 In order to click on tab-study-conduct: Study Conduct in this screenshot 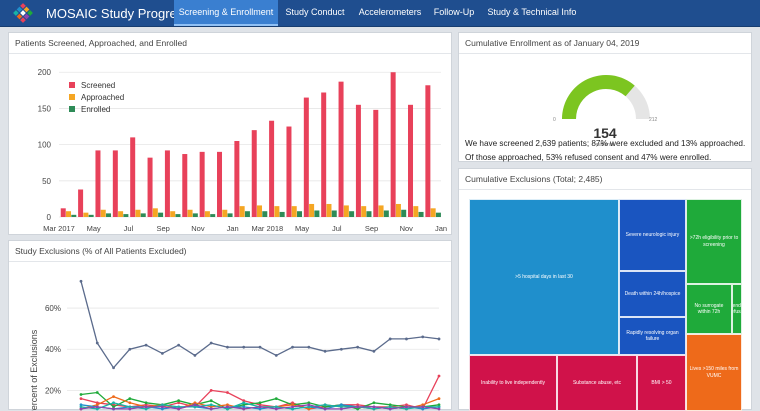, I will do `click(315, 12)`.